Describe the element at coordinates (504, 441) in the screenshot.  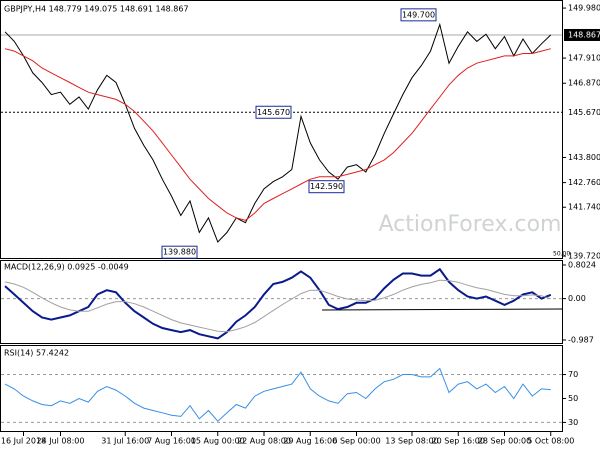
I see `x-tick-label: 28 Sep 00:00` at that location.